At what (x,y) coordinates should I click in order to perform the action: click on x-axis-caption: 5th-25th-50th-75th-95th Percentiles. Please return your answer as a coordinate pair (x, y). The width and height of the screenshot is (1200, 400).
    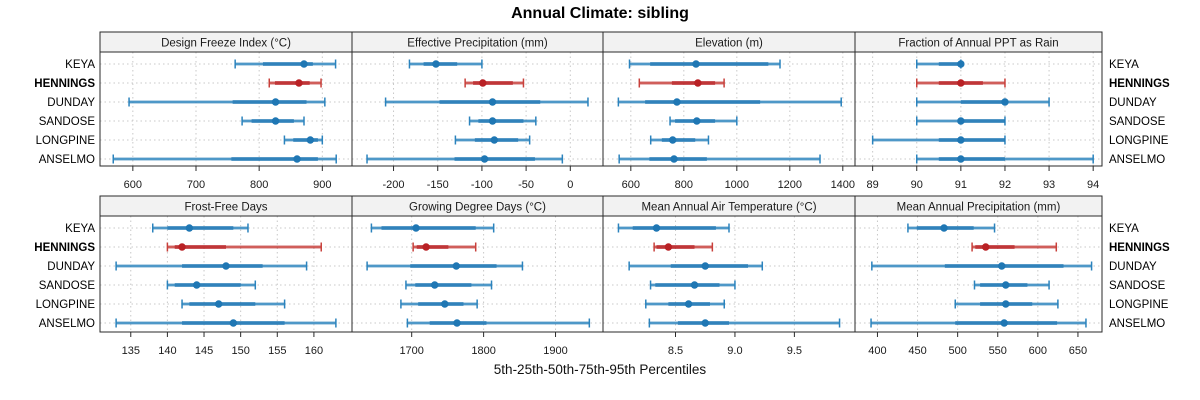
    Looking at the image, I should click on (600, 369).